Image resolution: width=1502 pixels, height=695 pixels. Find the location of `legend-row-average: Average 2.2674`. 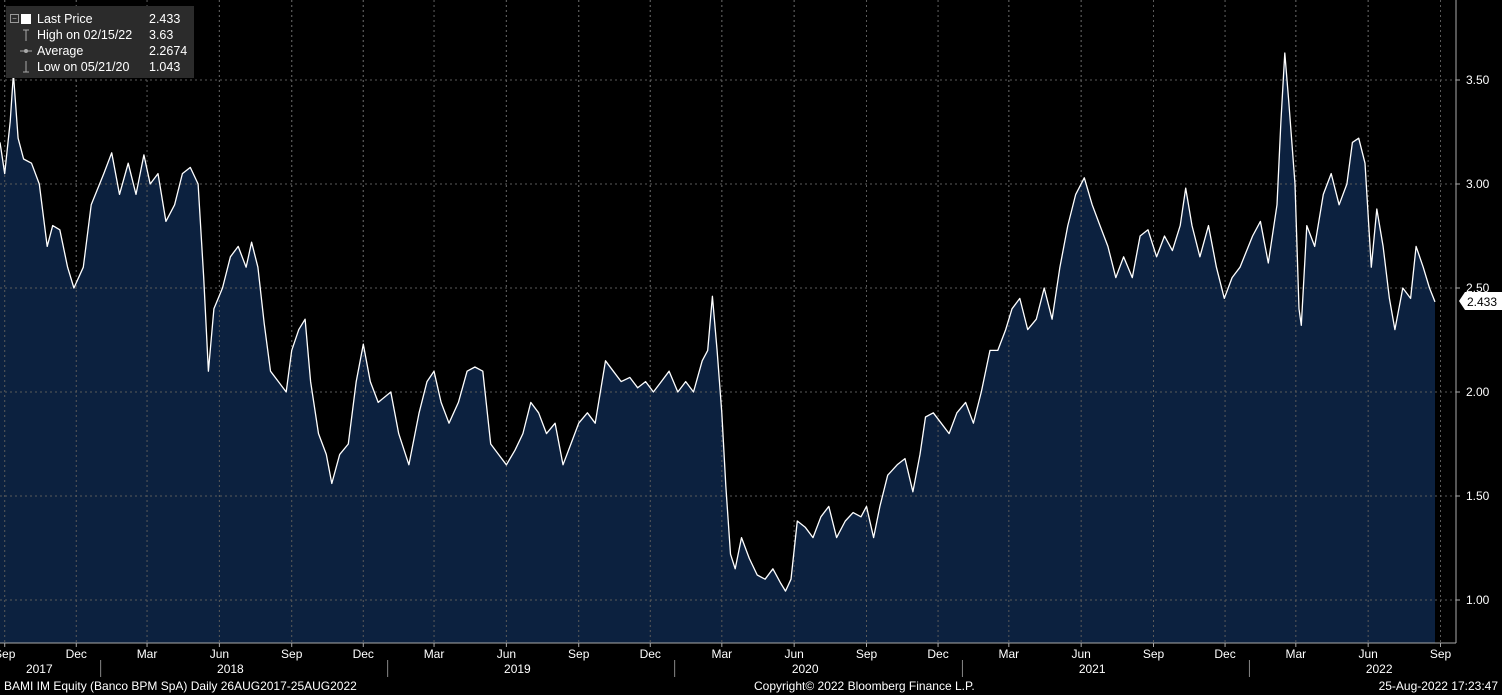

legend-row-average: Average 2.2674 is located at coordinates (100, 51).